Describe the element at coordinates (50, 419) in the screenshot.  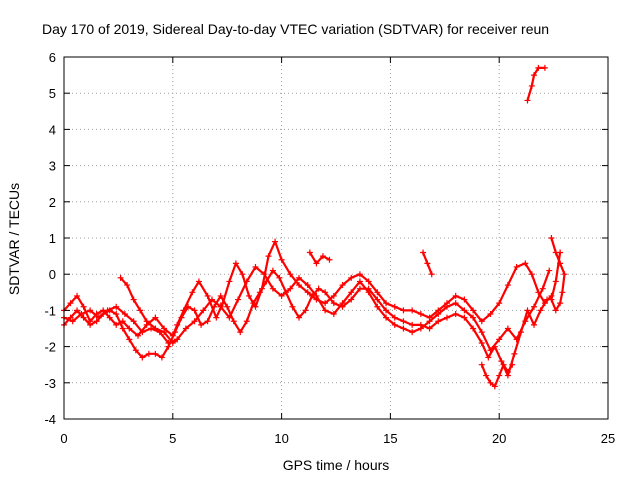
I see `y-tick-label: -4` at that location.